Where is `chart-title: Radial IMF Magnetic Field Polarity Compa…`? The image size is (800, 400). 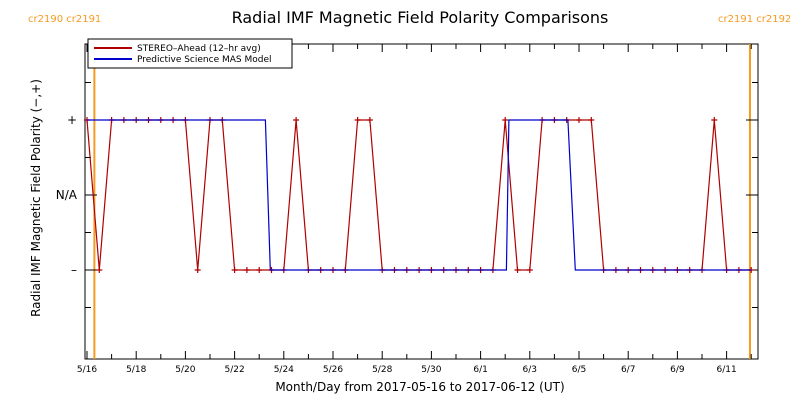
chart-title: Radial IMF Magnetic Field Polarity Compa… is located at coordinates (420, 17).